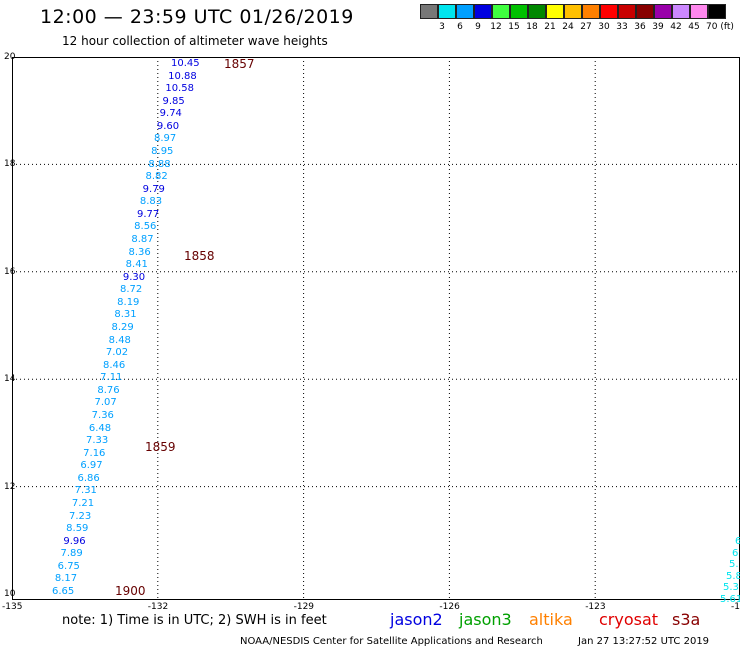 Image resolution: width=740 pixels, height=650 pixels. What do you see at coordinates (66, 579) in the screenshot?
I see `wave-height-value: 8.17` at bounding box center [66, 579].